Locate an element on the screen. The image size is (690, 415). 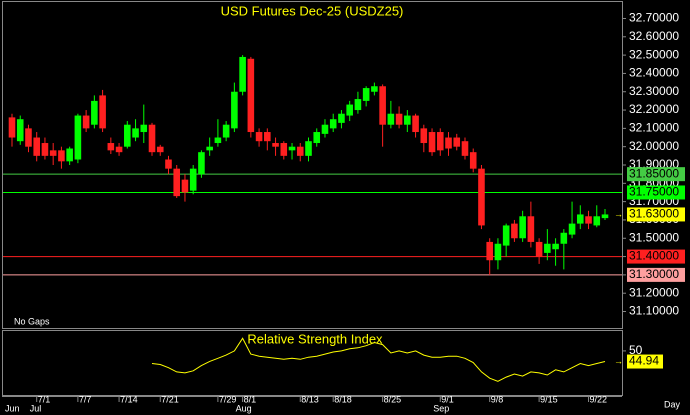
x-tick-label: 8/1 is located at coordinates (250, 399).